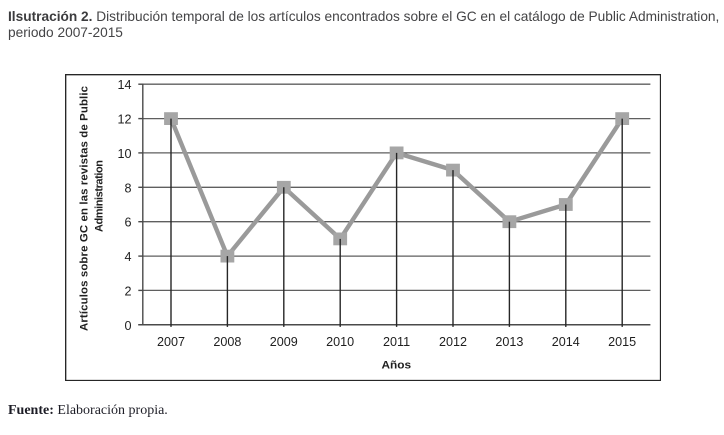 This screenshot has height=435, width=724. What do you see at coordinates (99, 196) in the screenshot?
I see `svg-text: Administration` at bounding box center [99, 196].